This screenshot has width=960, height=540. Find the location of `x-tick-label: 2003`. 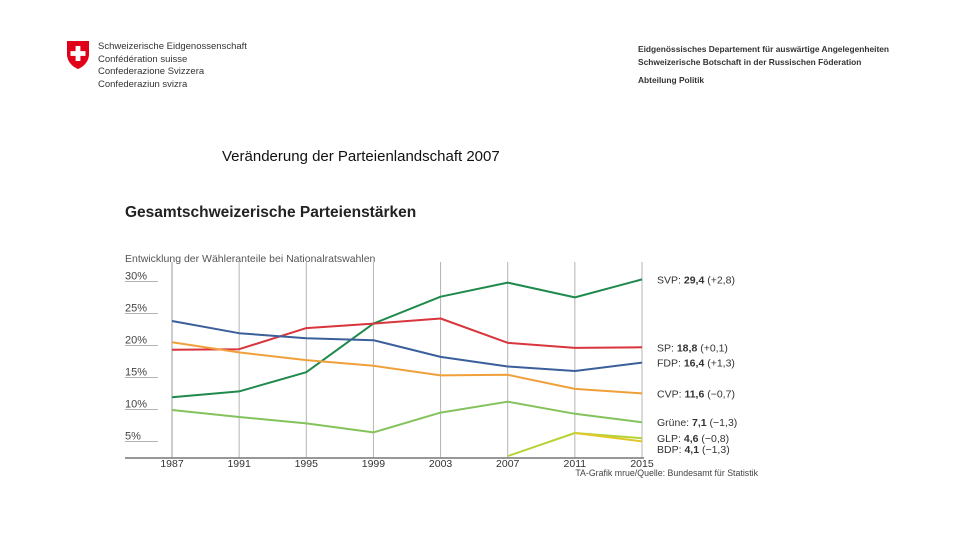

x-tick-label: 2003 is located at coordinates (441, 464).